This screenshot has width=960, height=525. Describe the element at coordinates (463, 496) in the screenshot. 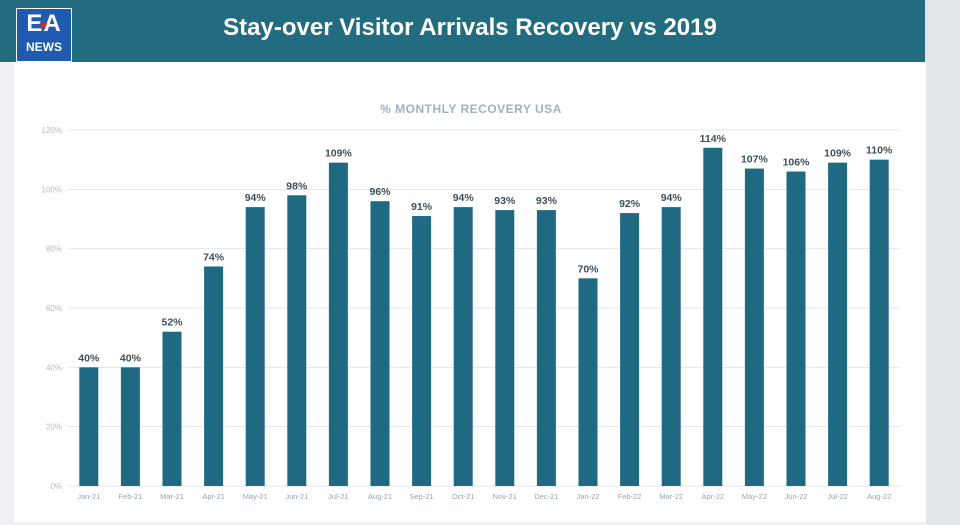

I see `x-tick-label: Oct-21` at that location.